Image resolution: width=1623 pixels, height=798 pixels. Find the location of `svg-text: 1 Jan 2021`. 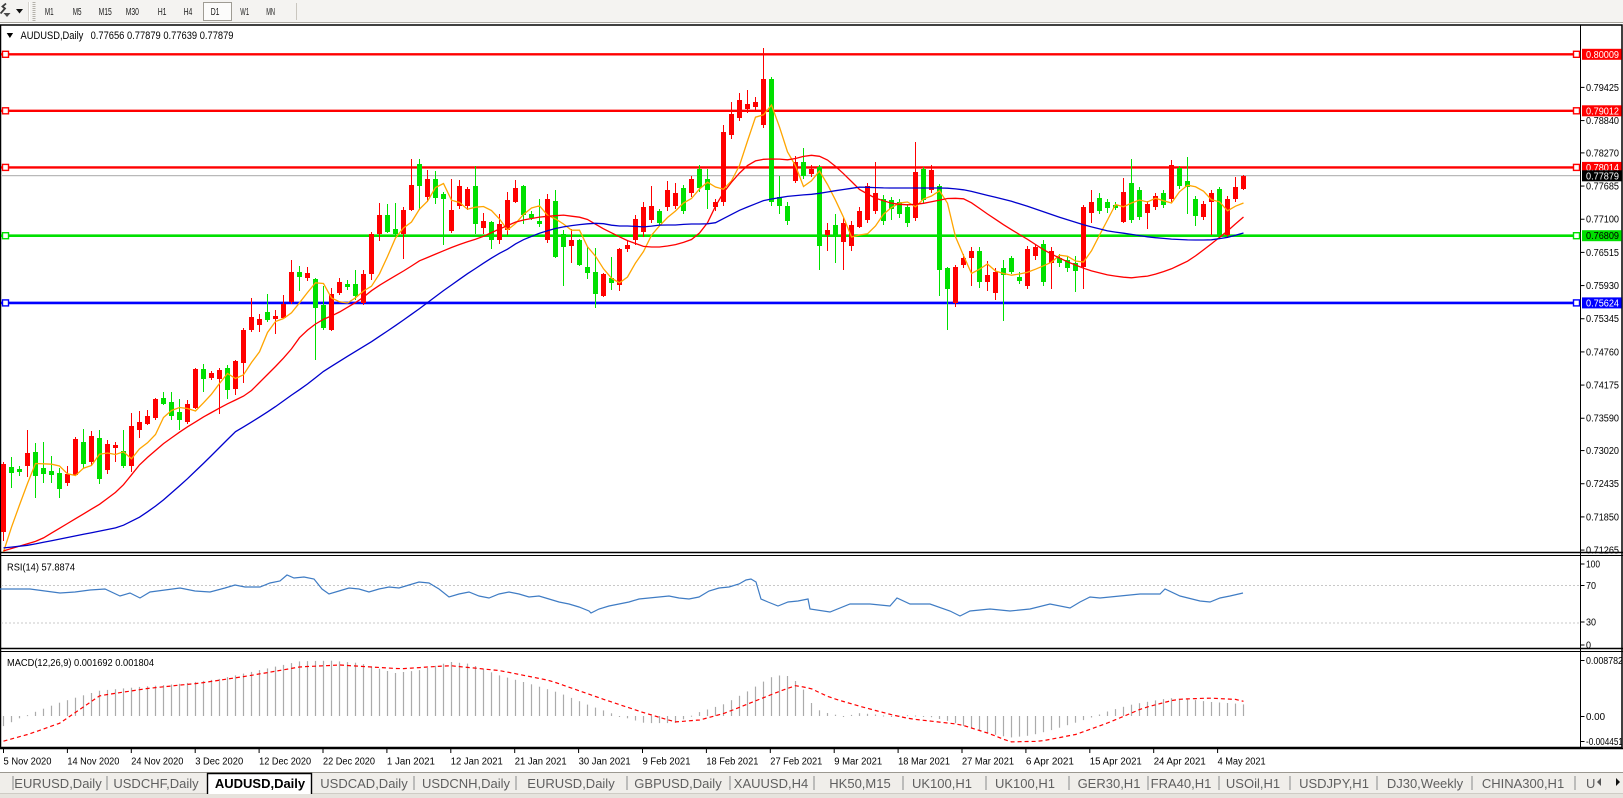

svg-text: 1 Jan 2021 is located at coordinates (411, 762).